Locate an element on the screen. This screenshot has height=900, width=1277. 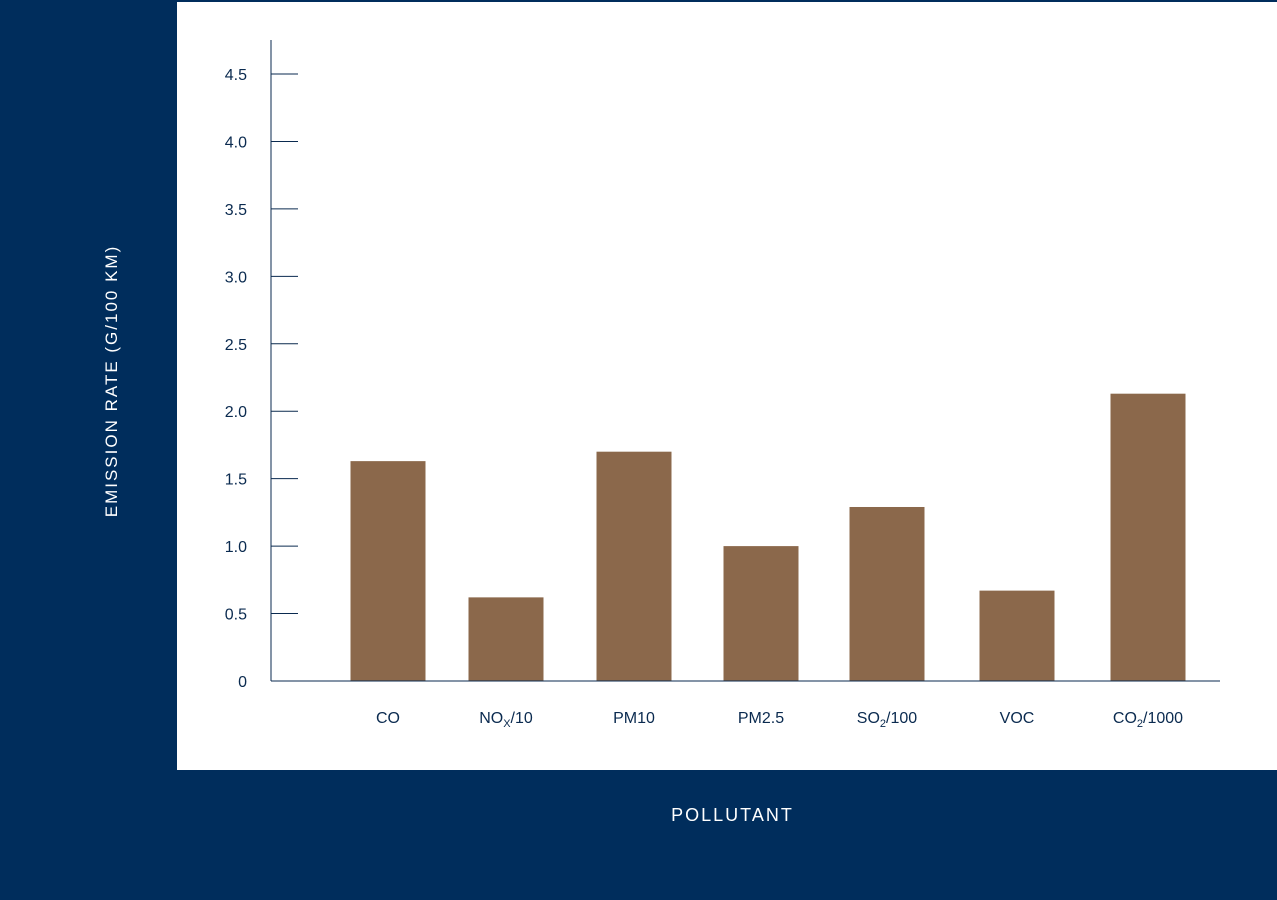
x-tick-label: SO2/100 is located at coordinates (887, 720).